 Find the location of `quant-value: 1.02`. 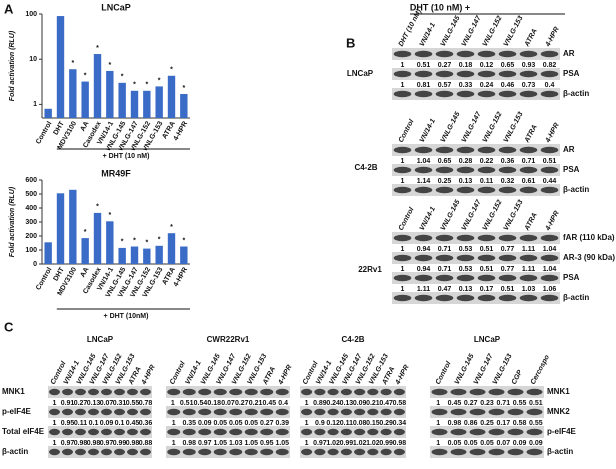

quant-value: 1.02 is located at coordinates (373, 443).